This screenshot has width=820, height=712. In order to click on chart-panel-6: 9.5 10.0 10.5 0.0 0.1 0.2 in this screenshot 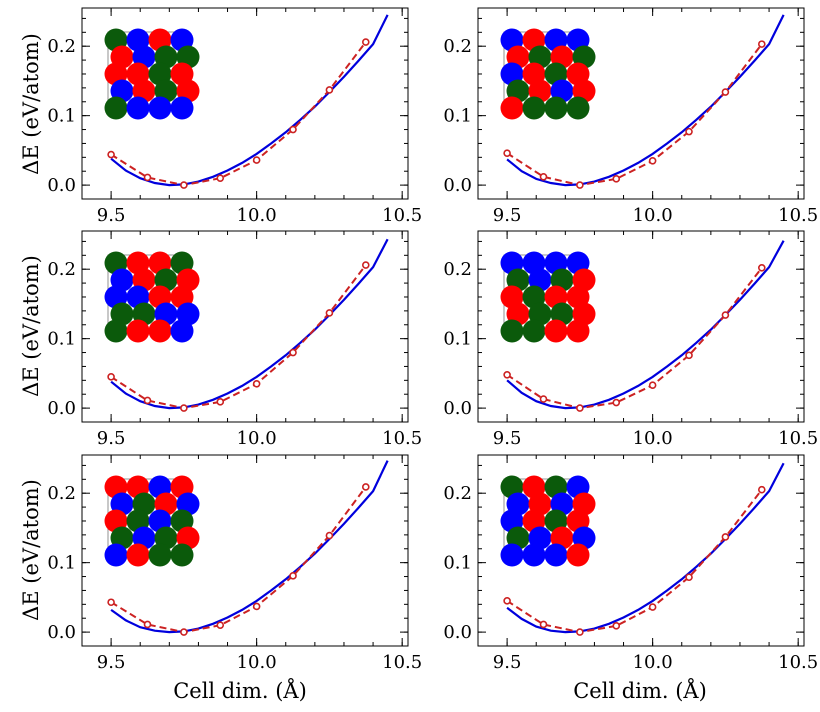, I will do `click(630, 563)`.